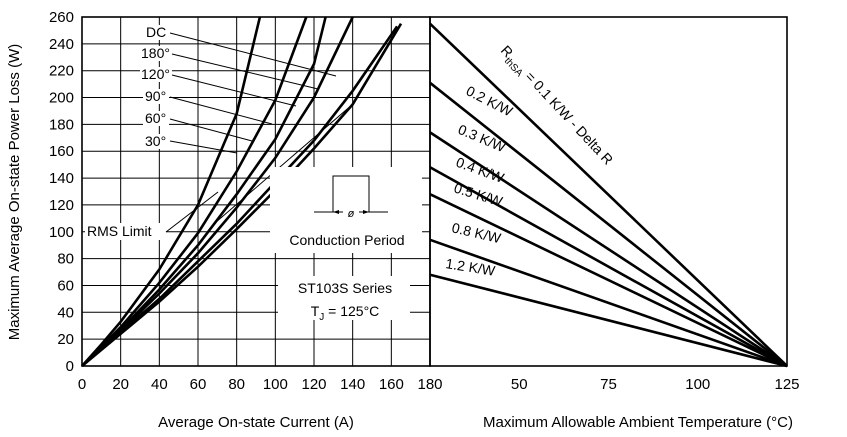 This screenshot has width=847, height=437. What do you see at coordinates (346, 210) in the screenshot?
I see `conduction-period-inset: ø Conduction Period` at bounding box center [346, 210].